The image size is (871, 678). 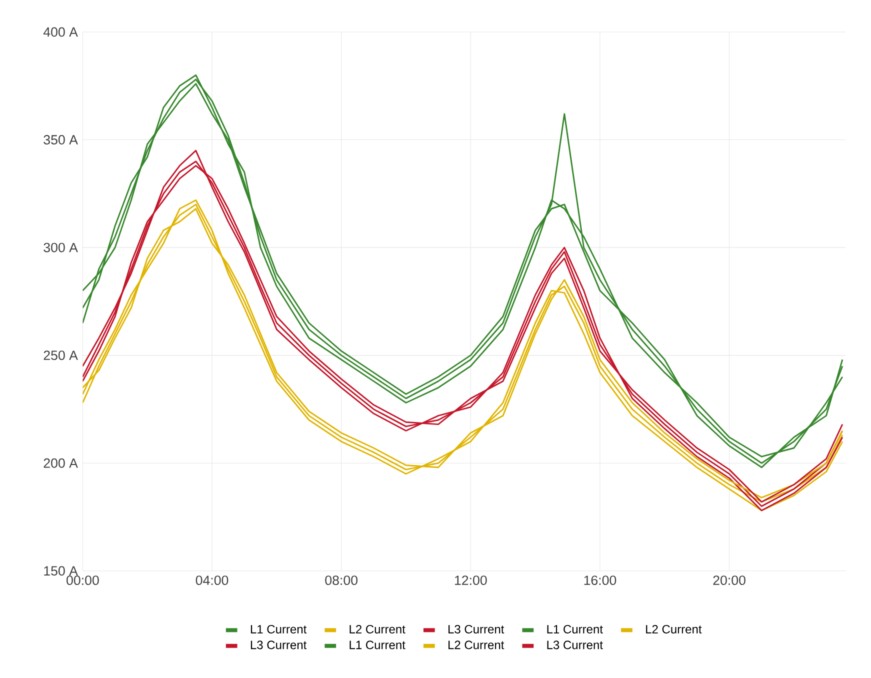 What do you see at coordinates (60, 32) in the screenshot?
I see `y-tick-label: 400 A` at bounding box center [60, 32].